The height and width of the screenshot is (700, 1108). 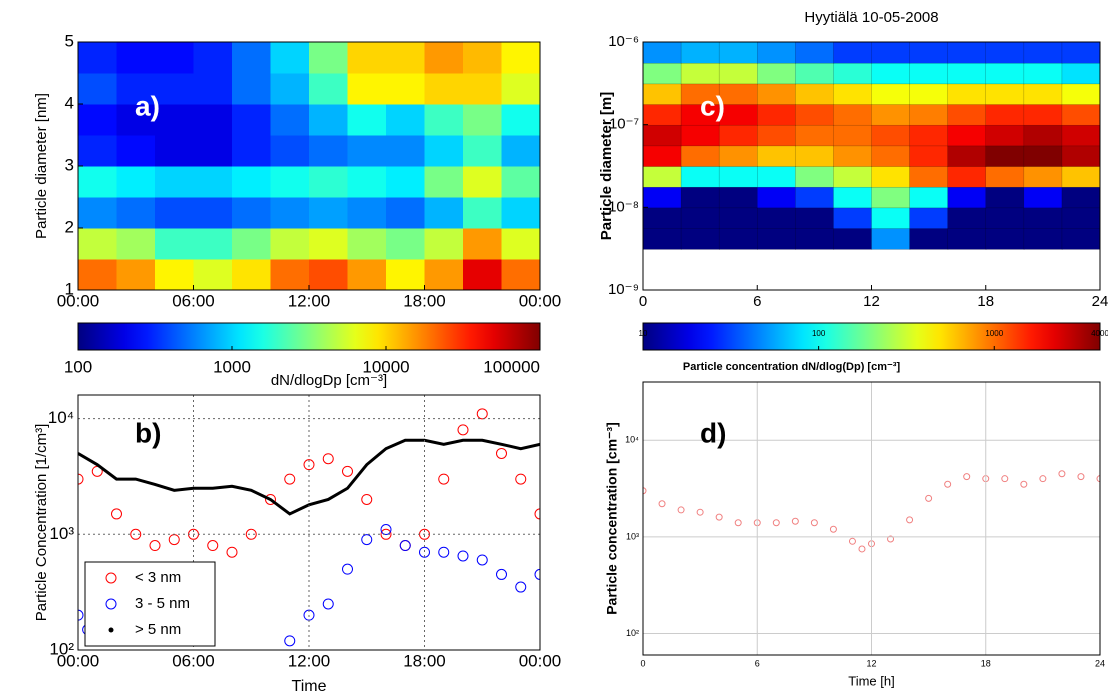 What do you see at coordinates (69, 40) in the screenshot?
I see `y-tick-label: 5` at bounding box center [69, 40].